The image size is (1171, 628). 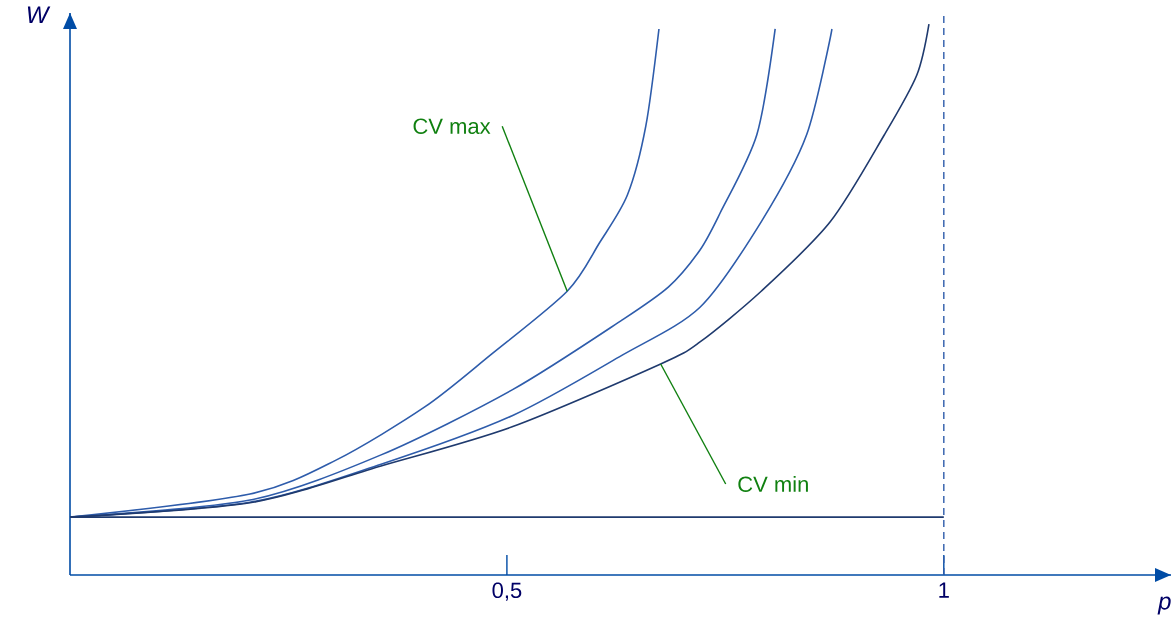 What do you see at coordinates (39, 15) in the screenshot?
I see `y-axis-title: W` at bounding box center [39, 15].